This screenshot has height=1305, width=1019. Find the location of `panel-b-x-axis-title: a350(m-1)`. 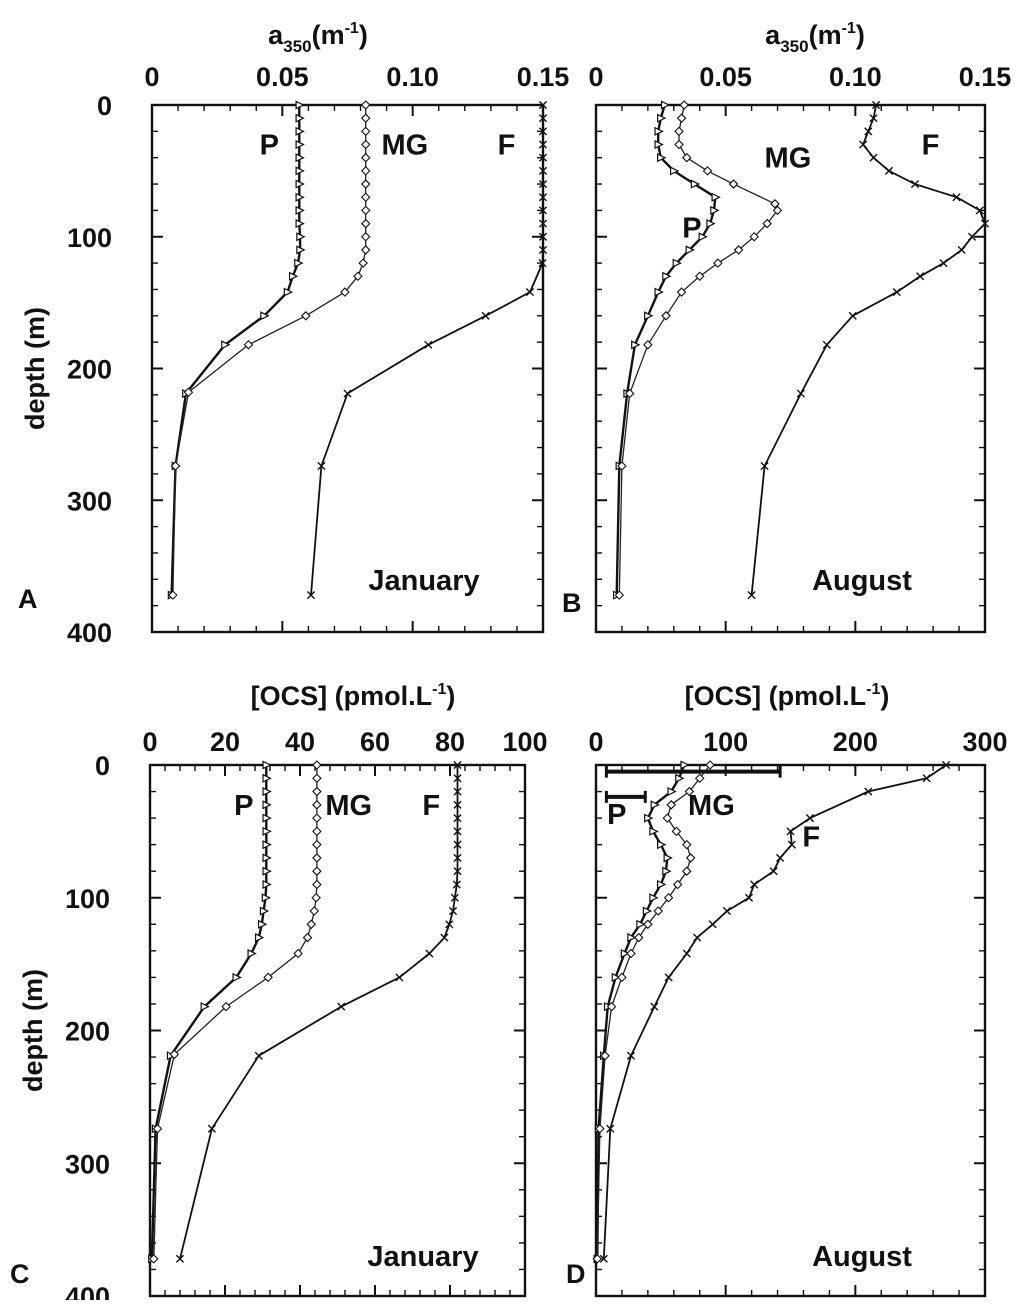

panel-b-x-axis-title: a350(m-1) is located at coordinates (815, 38).